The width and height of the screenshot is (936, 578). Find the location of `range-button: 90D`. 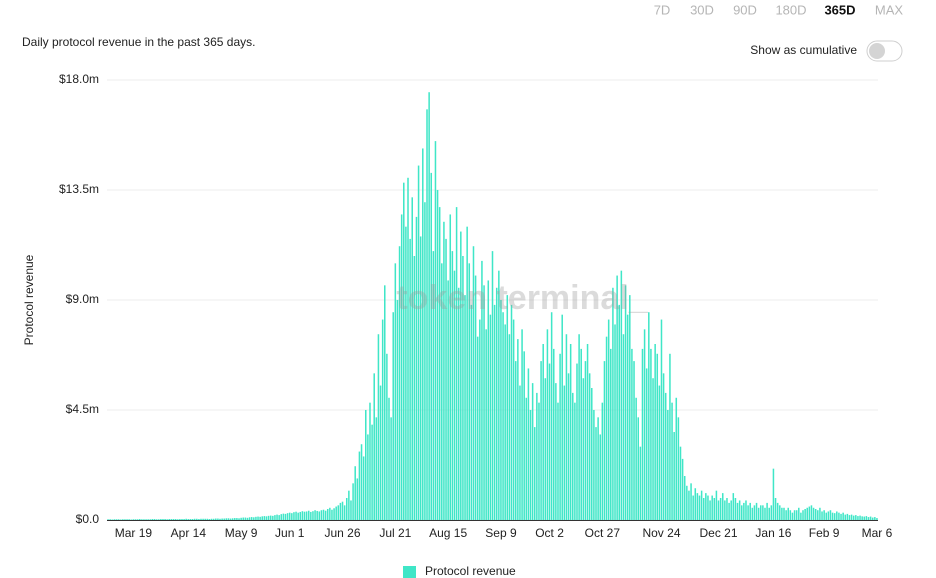

range-button: 90D is located at coordinates (745, 9).